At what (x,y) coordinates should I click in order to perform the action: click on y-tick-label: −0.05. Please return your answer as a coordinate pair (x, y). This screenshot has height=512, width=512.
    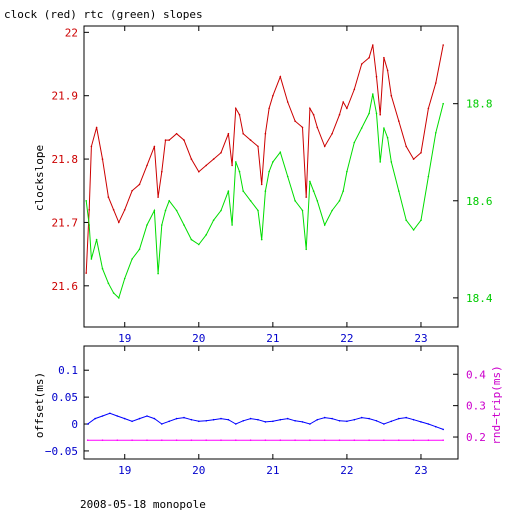
    Looking at the image, I should click on (61, 451).